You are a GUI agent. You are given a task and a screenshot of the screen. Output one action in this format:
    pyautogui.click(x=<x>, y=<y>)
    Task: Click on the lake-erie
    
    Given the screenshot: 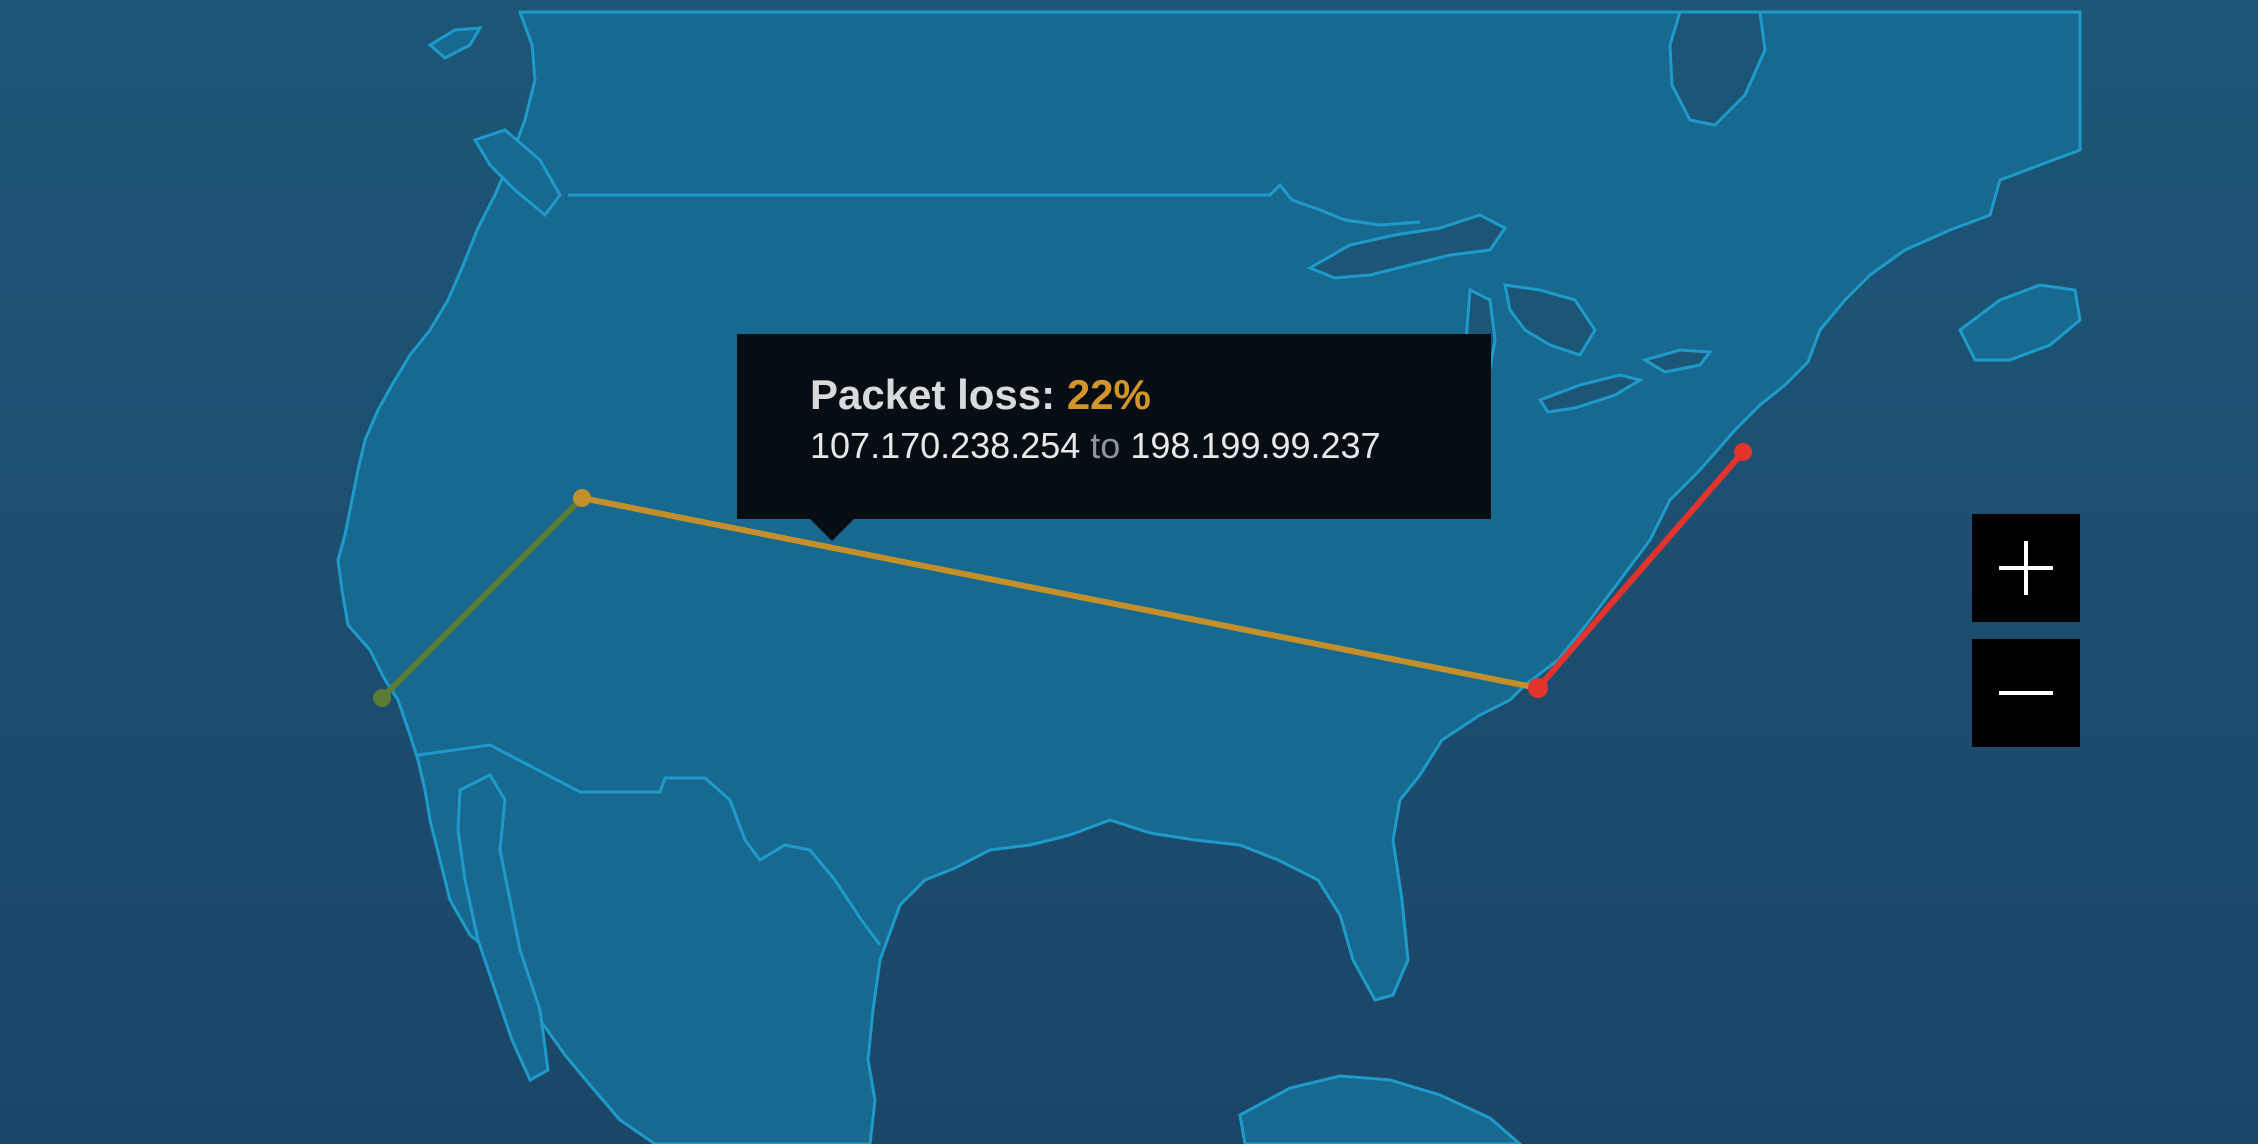 What is the action you would take?
    pyautogui.click(x=1590, y=393)
    